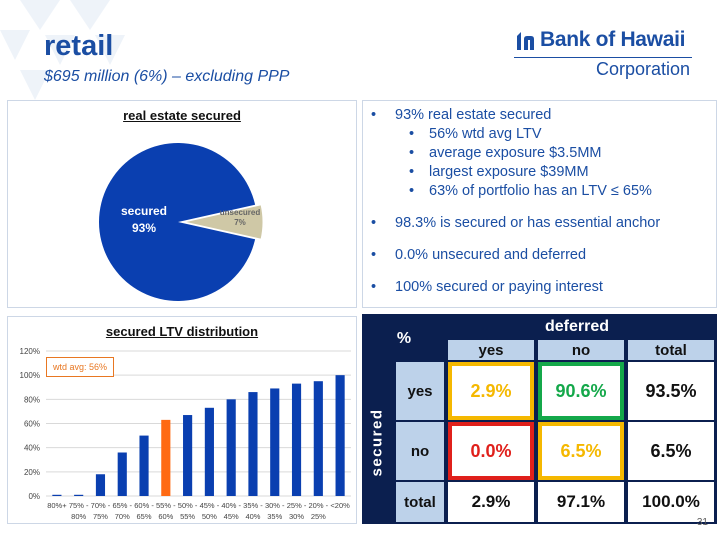  Describe the element at coordinates (581, 350) in the screenshot. I see `matrix-col-no: no` at that location.